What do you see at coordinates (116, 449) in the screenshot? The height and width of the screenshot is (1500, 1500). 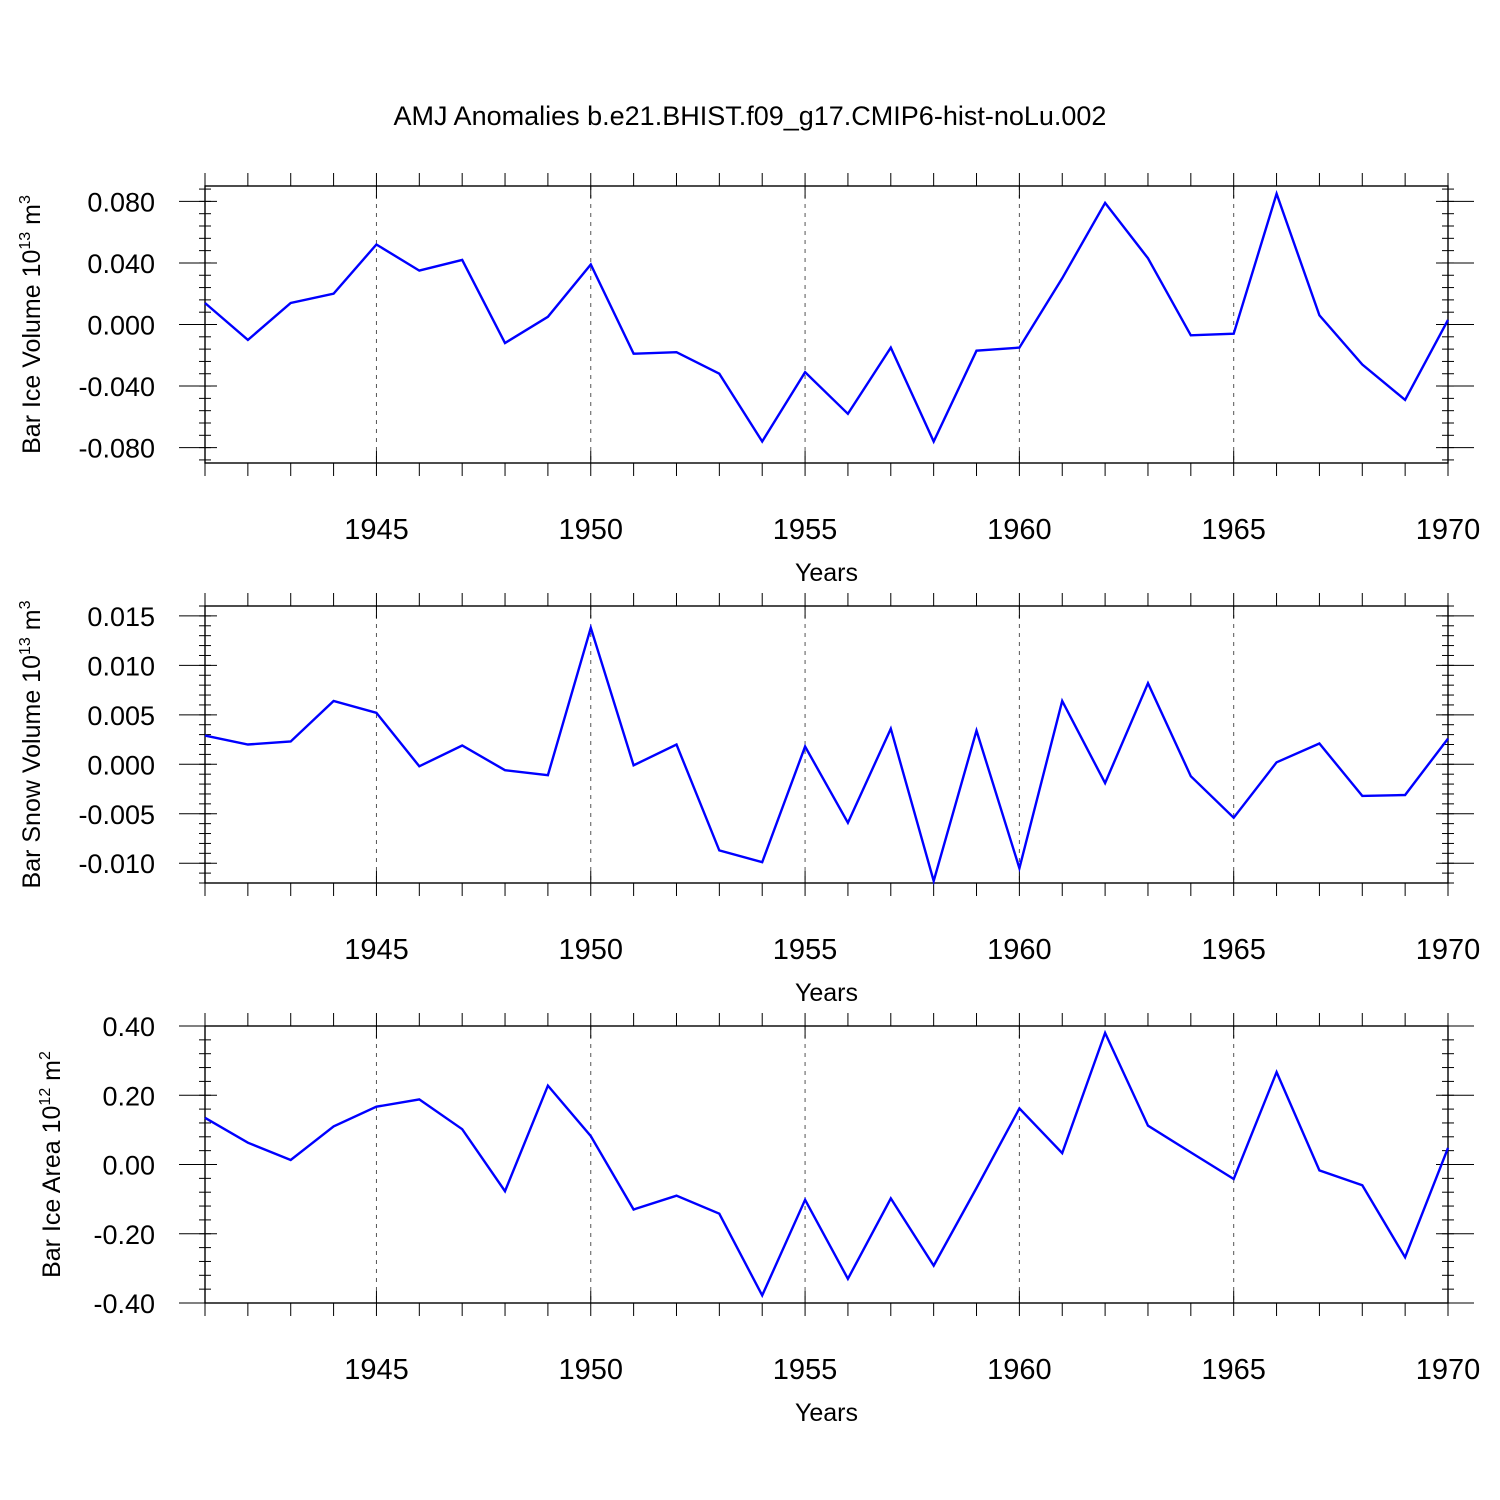 I see `y-tick-label: -0.080` at bounding box center [116, 449].